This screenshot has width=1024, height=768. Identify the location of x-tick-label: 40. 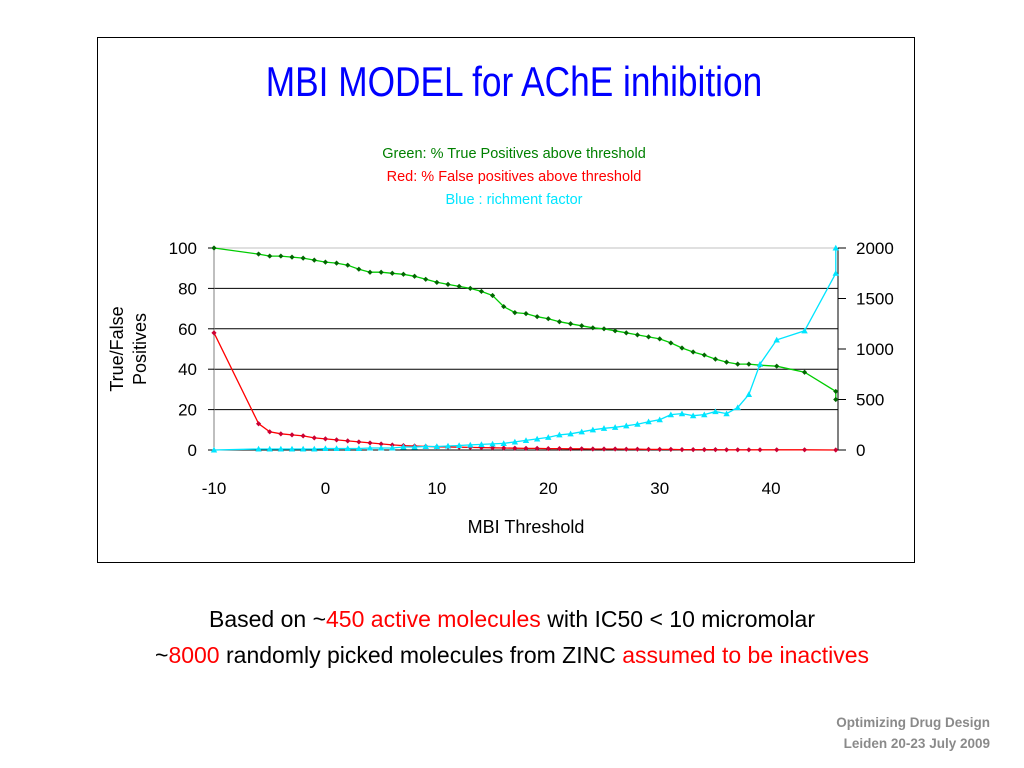
(771, 488).